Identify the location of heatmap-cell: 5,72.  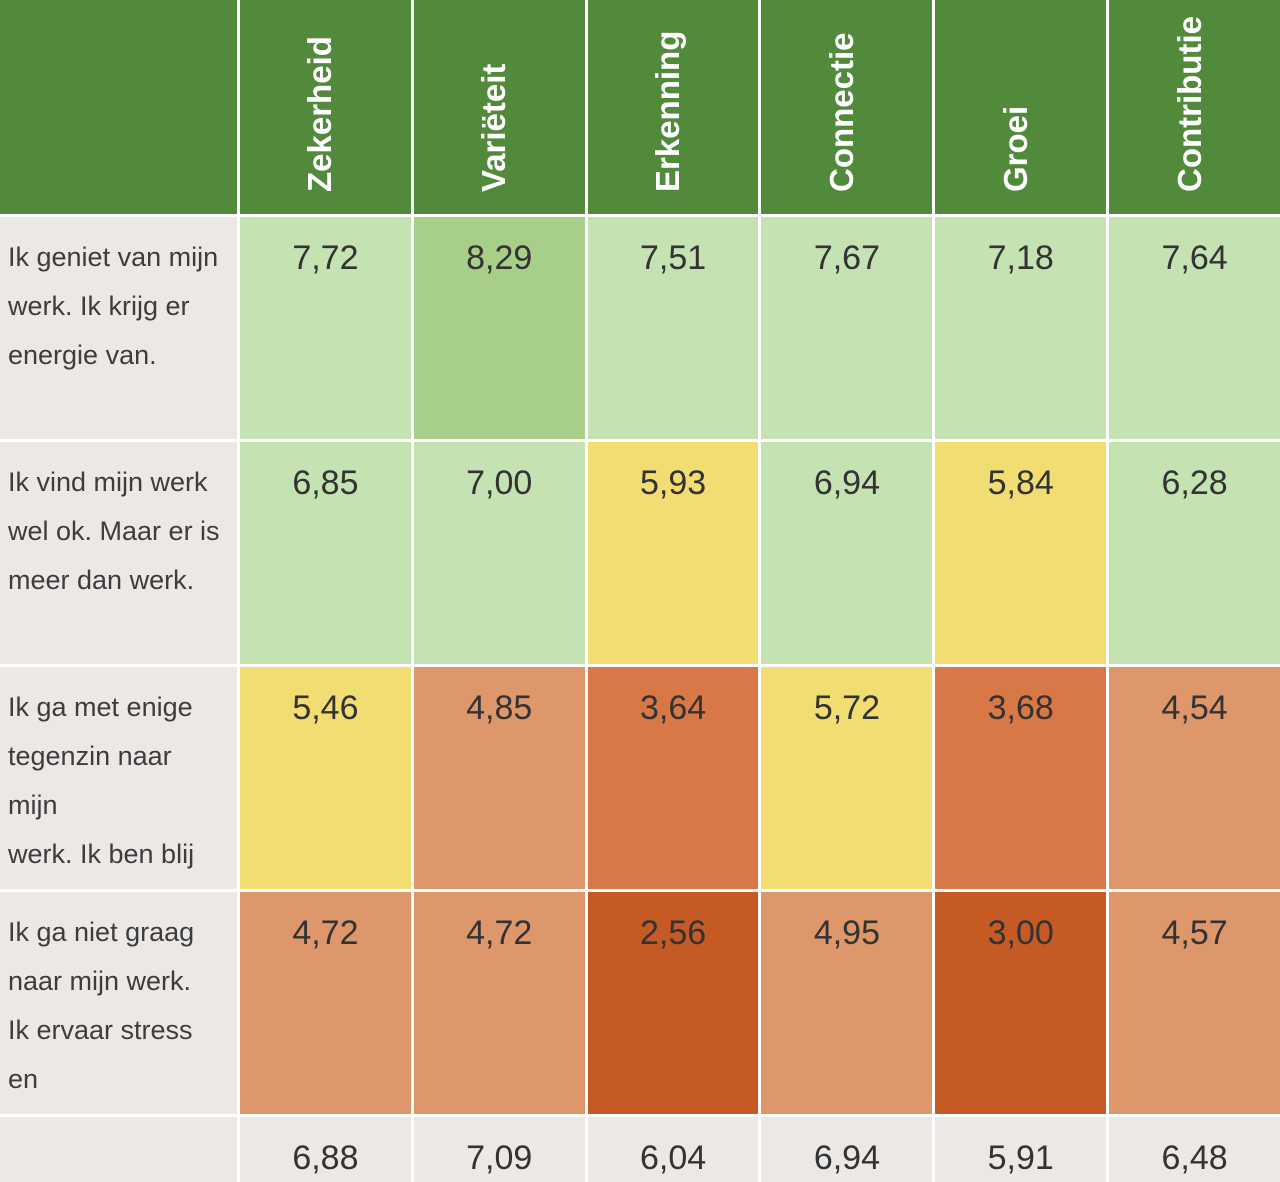
(847, 778).